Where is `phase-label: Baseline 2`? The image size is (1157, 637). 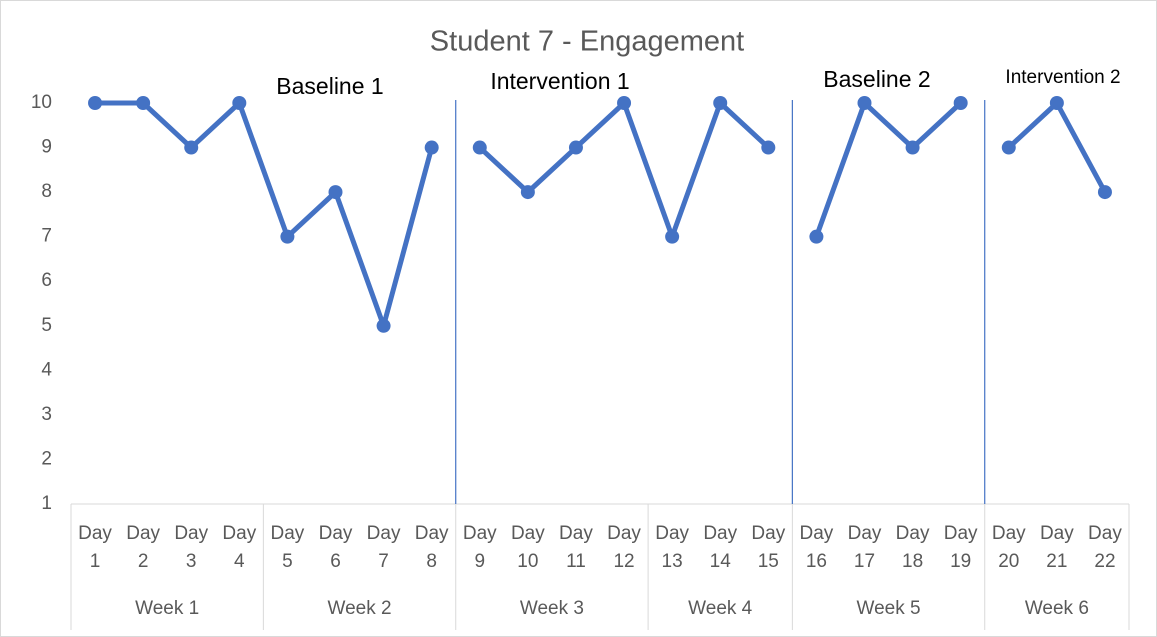
phase-label: Baseline 2 is located at coordinates (876, 79).